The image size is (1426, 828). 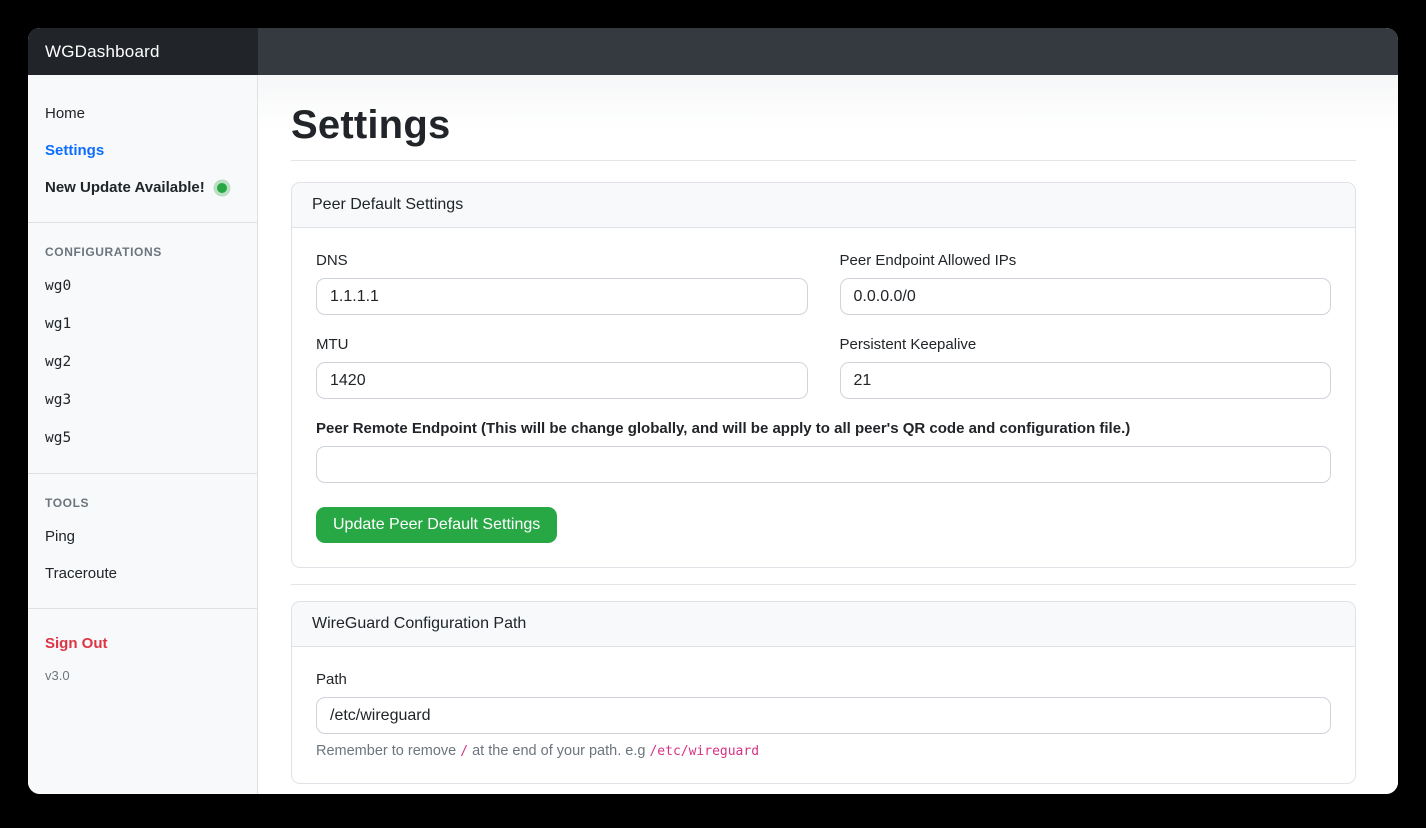 I want to click on path-label: Path, so click(x=331, y=679).